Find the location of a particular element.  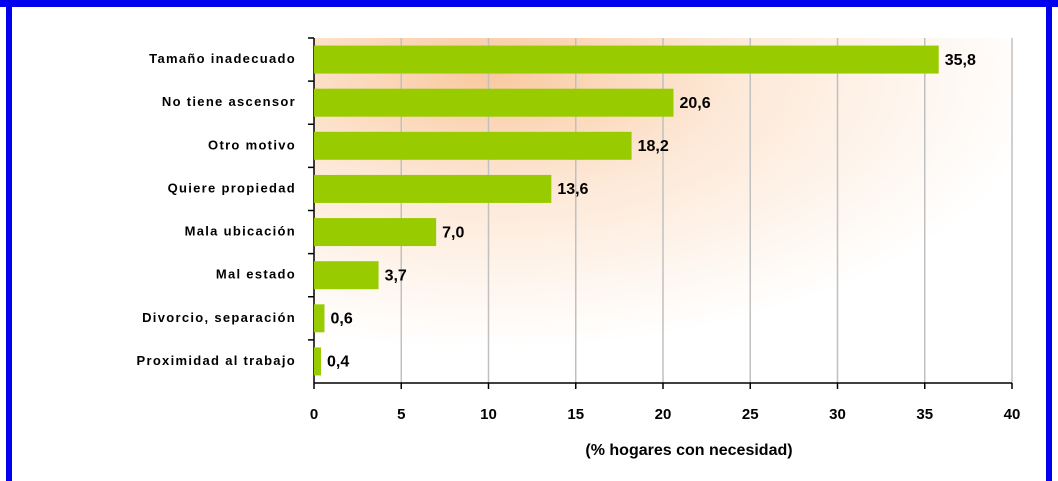

x-tick-label: 30 is located at coordinates (837, 414).